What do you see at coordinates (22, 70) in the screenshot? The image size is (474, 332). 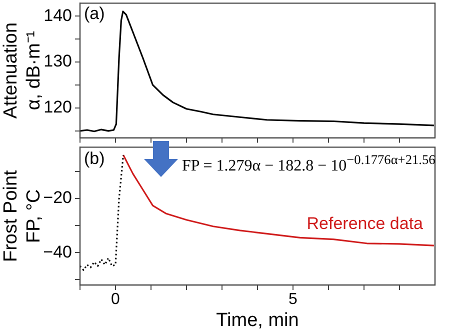 I see `y-axis-title: Attenuation α, dB·m⁻¹` at bounding box center [22, 70].